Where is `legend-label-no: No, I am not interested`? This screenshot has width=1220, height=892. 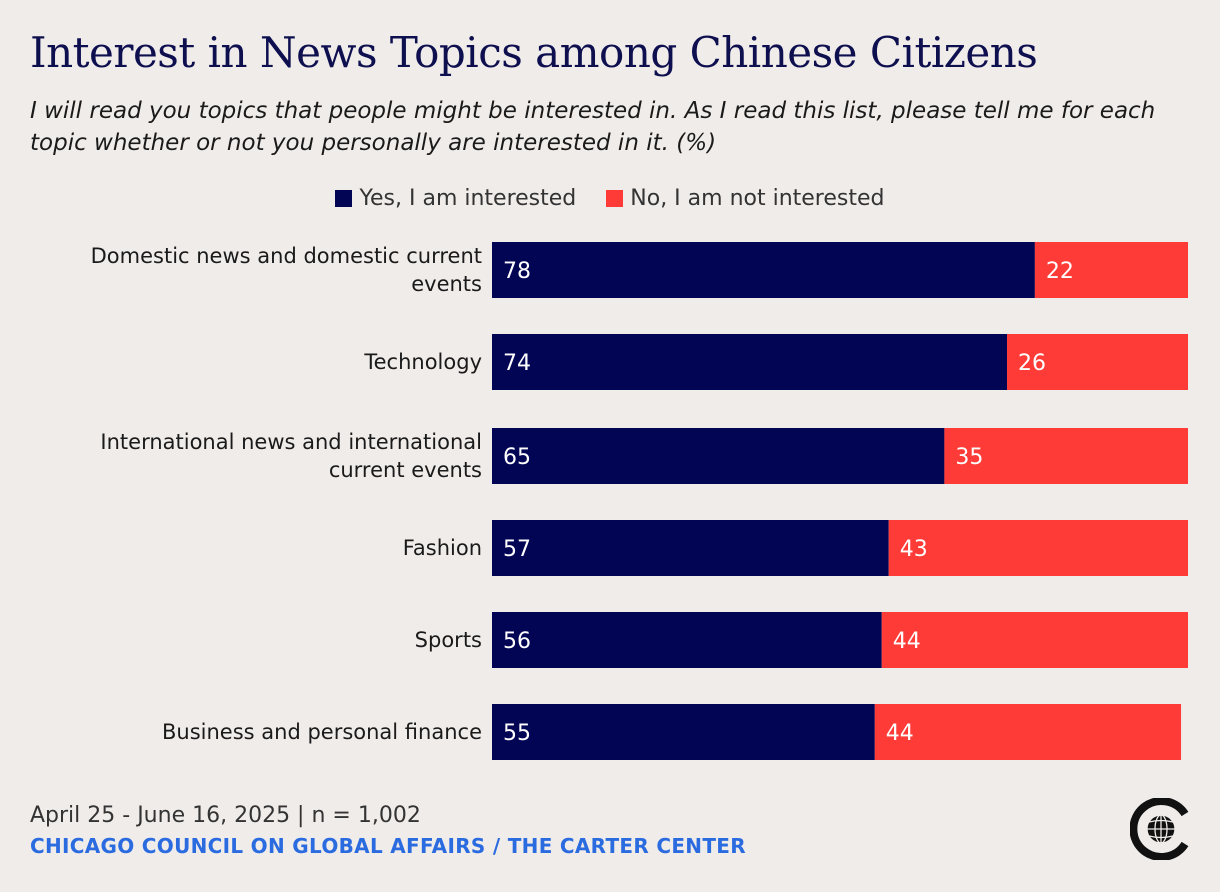 legend-label-no: No, I am not interested is located at coordinates (757, 198).